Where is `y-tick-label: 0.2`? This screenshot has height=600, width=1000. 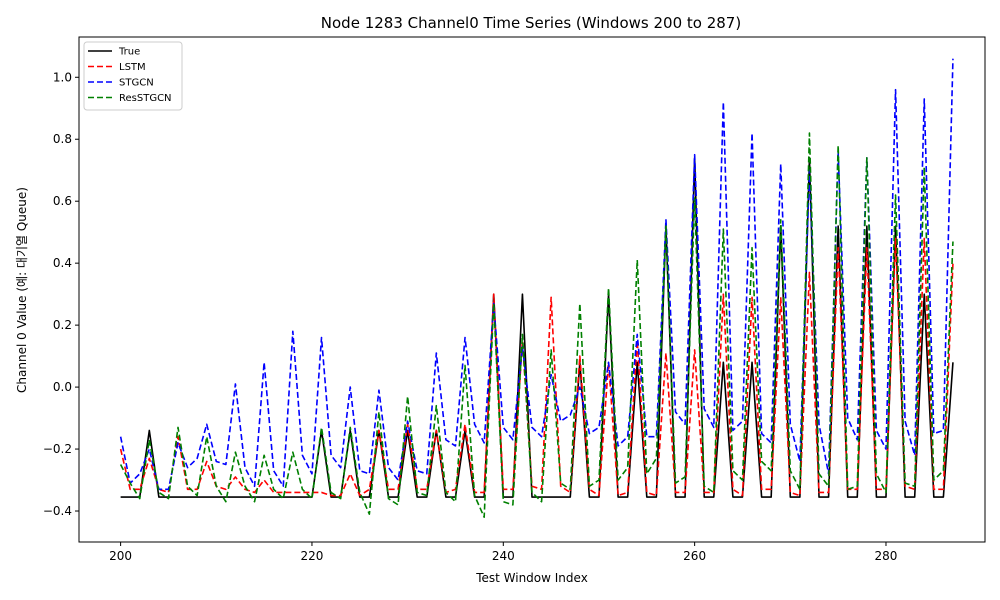 y-tick-label: 0.2 is located at coordinates (62, 325).